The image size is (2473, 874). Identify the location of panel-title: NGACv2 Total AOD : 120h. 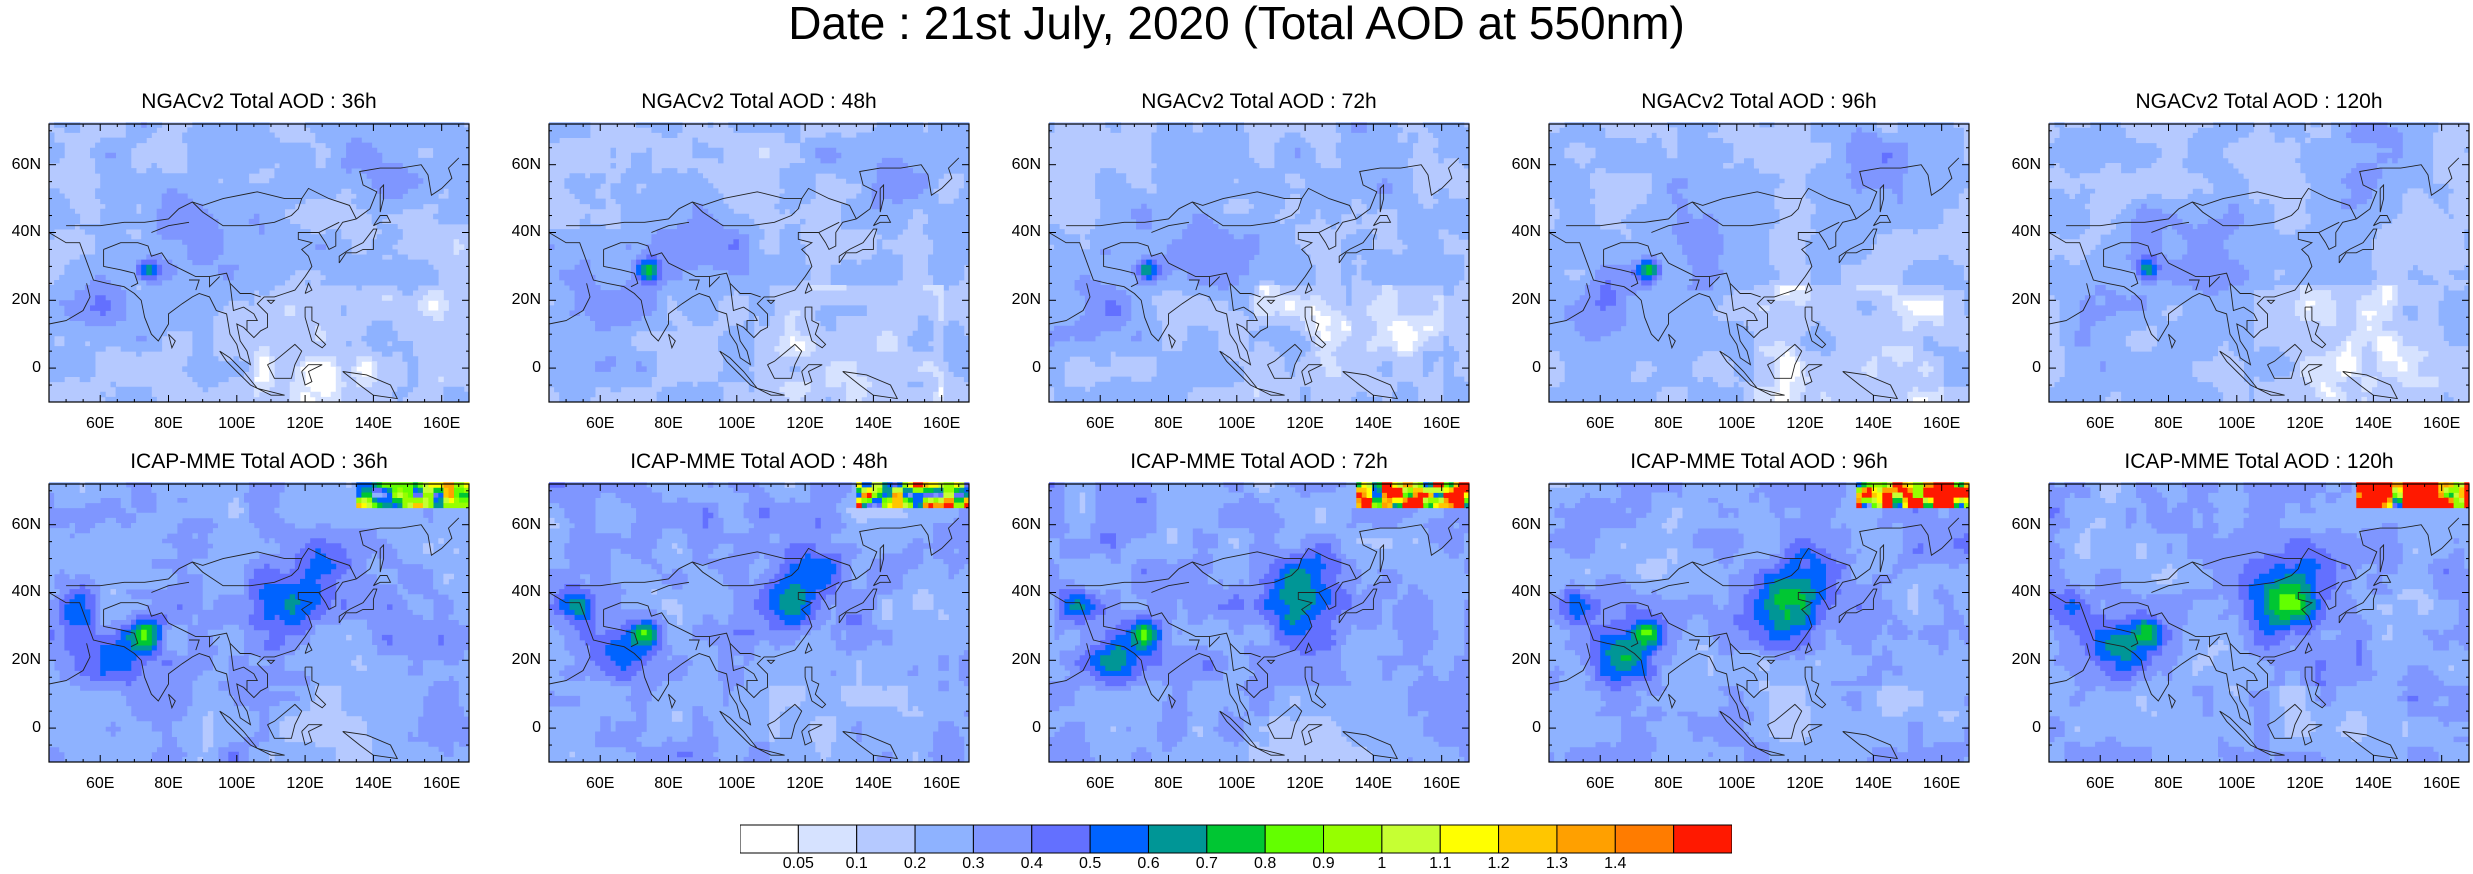
(2259, 101).